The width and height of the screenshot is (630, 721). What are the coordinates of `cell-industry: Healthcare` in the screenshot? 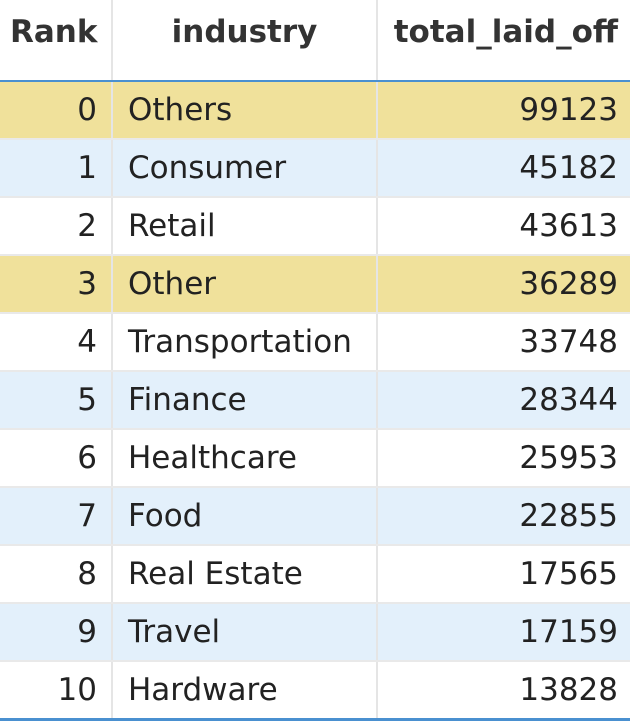 It's located at (245, 458).